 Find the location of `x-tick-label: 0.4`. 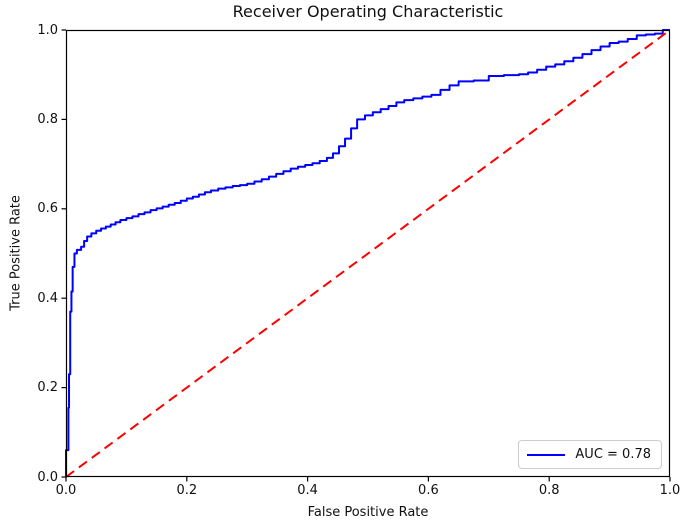

x-tick-label: 0.4 is located at coordinates (307, 490).